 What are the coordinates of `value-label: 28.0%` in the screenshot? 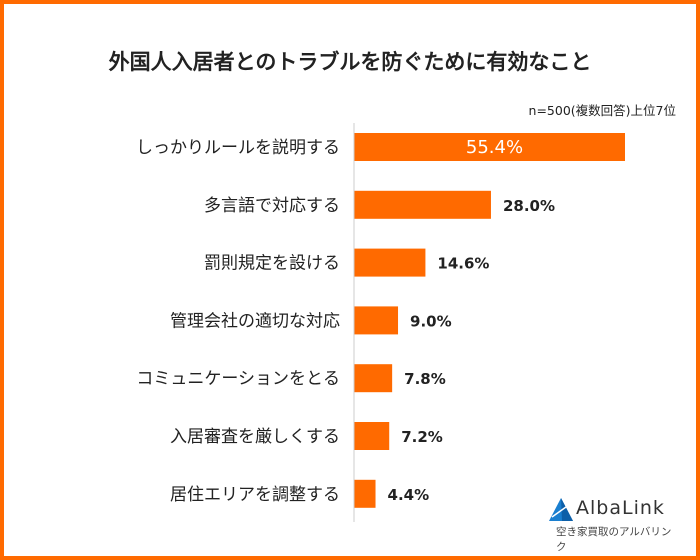 It's located at (529, 206).